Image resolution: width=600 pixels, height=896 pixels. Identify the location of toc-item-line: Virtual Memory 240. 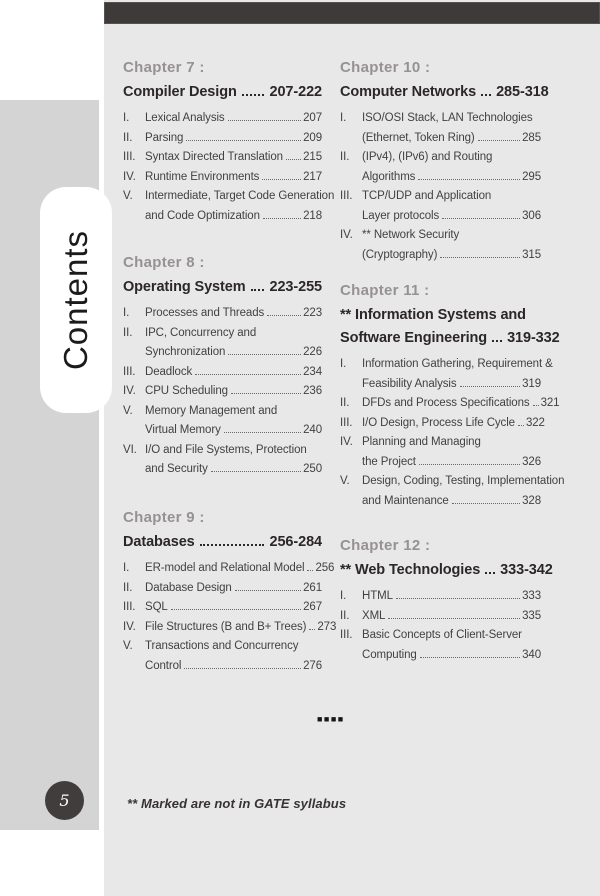
(222, 431).